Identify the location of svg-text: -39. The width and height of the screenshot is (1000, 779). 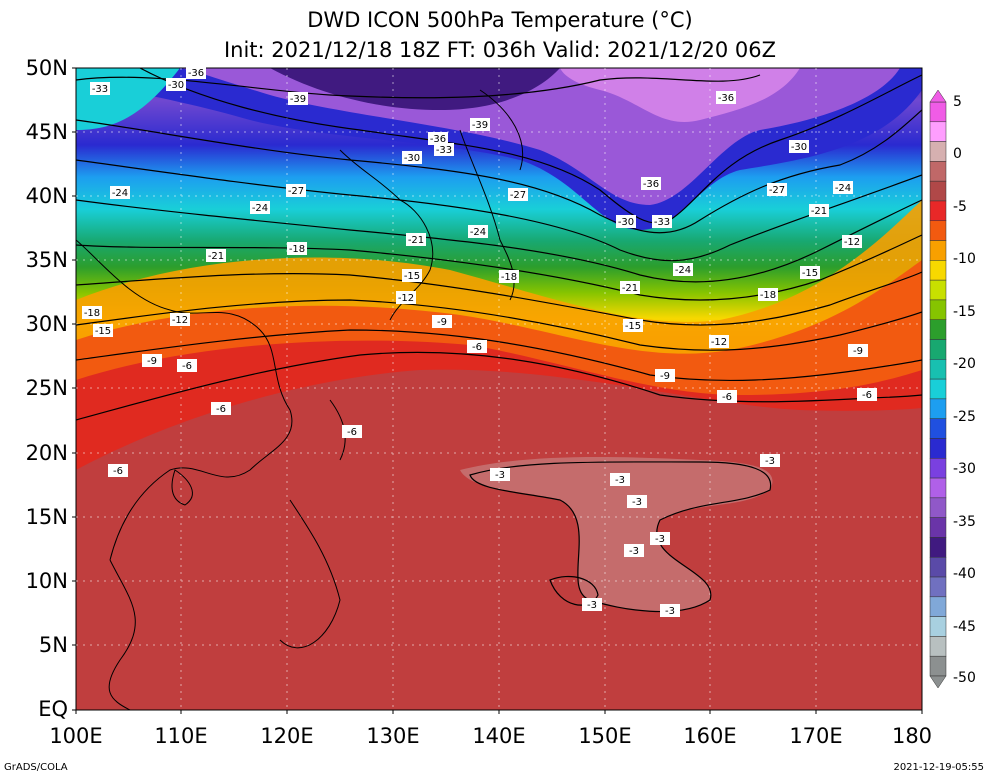
(298, 99).